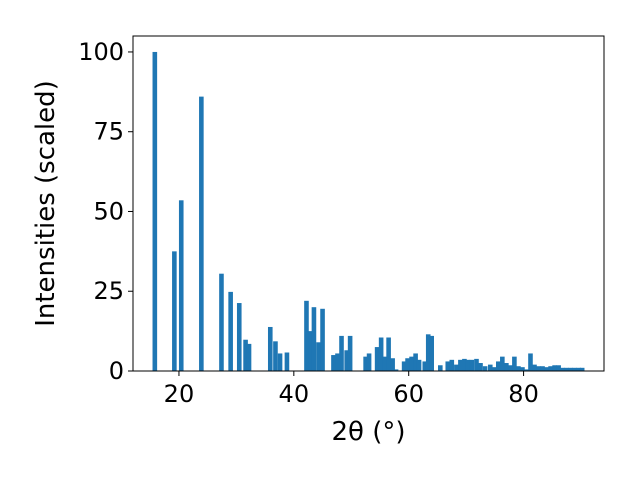 The width and height of the screenshot is (640, 480). I want to click on y-tick-label: 0, so click(116, 371).